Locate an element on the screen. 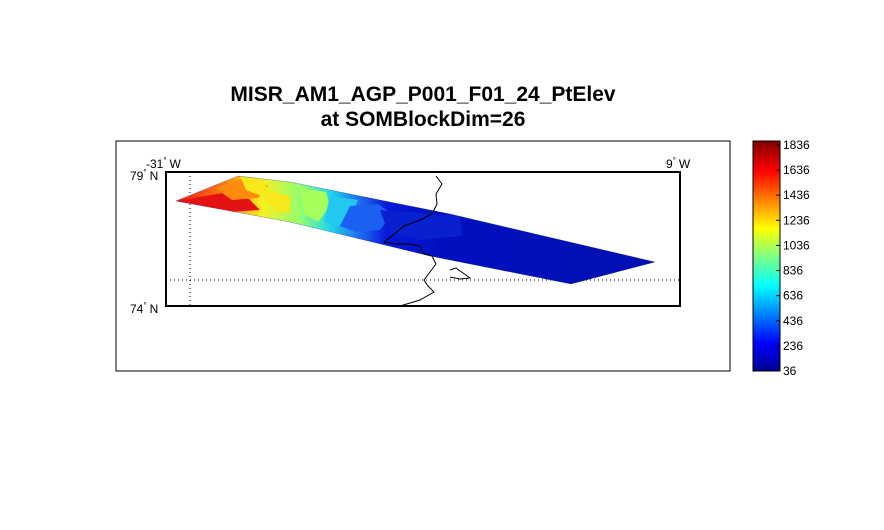 This screenshot has height=530, width=884. colorbar-tick-label: 636 is located at coordinates (793, 296).